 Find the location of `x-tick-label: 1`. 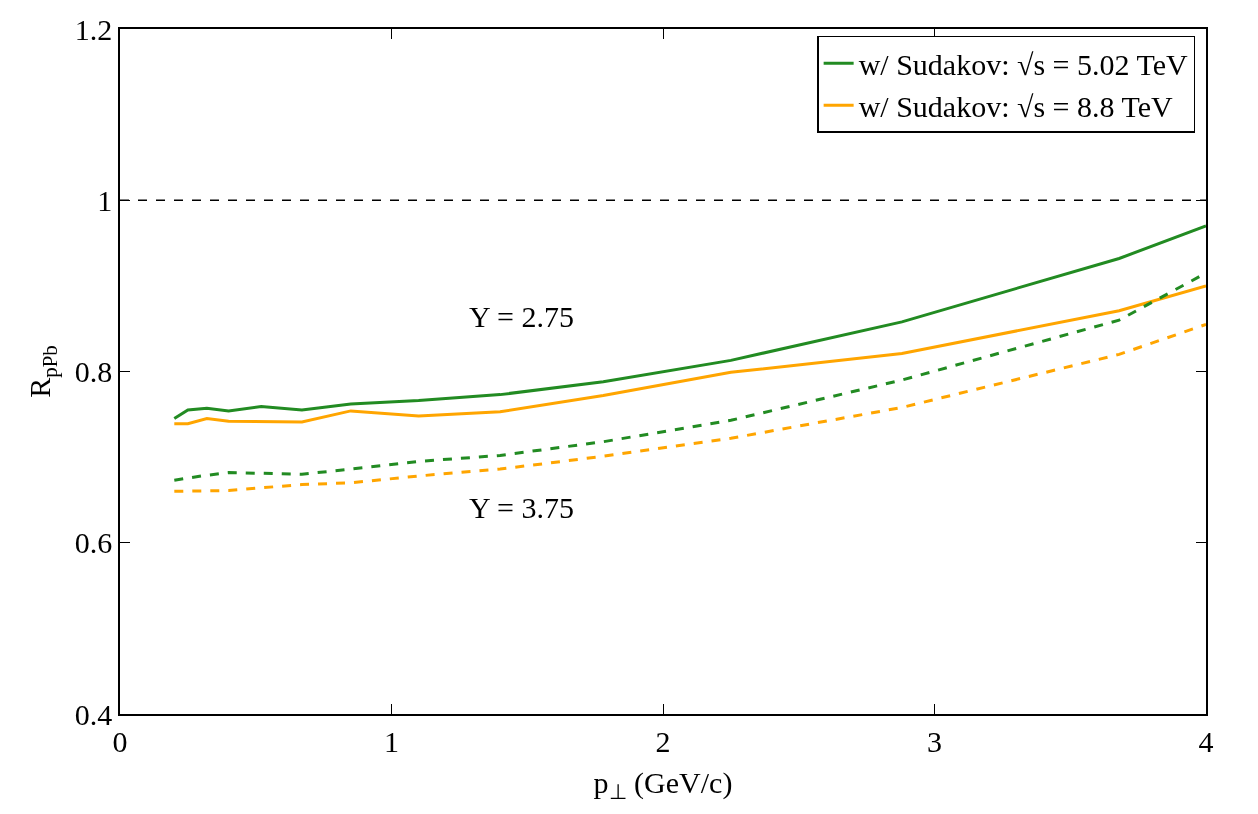

x-tick-label: 1 is located at coordinates (391, 741).